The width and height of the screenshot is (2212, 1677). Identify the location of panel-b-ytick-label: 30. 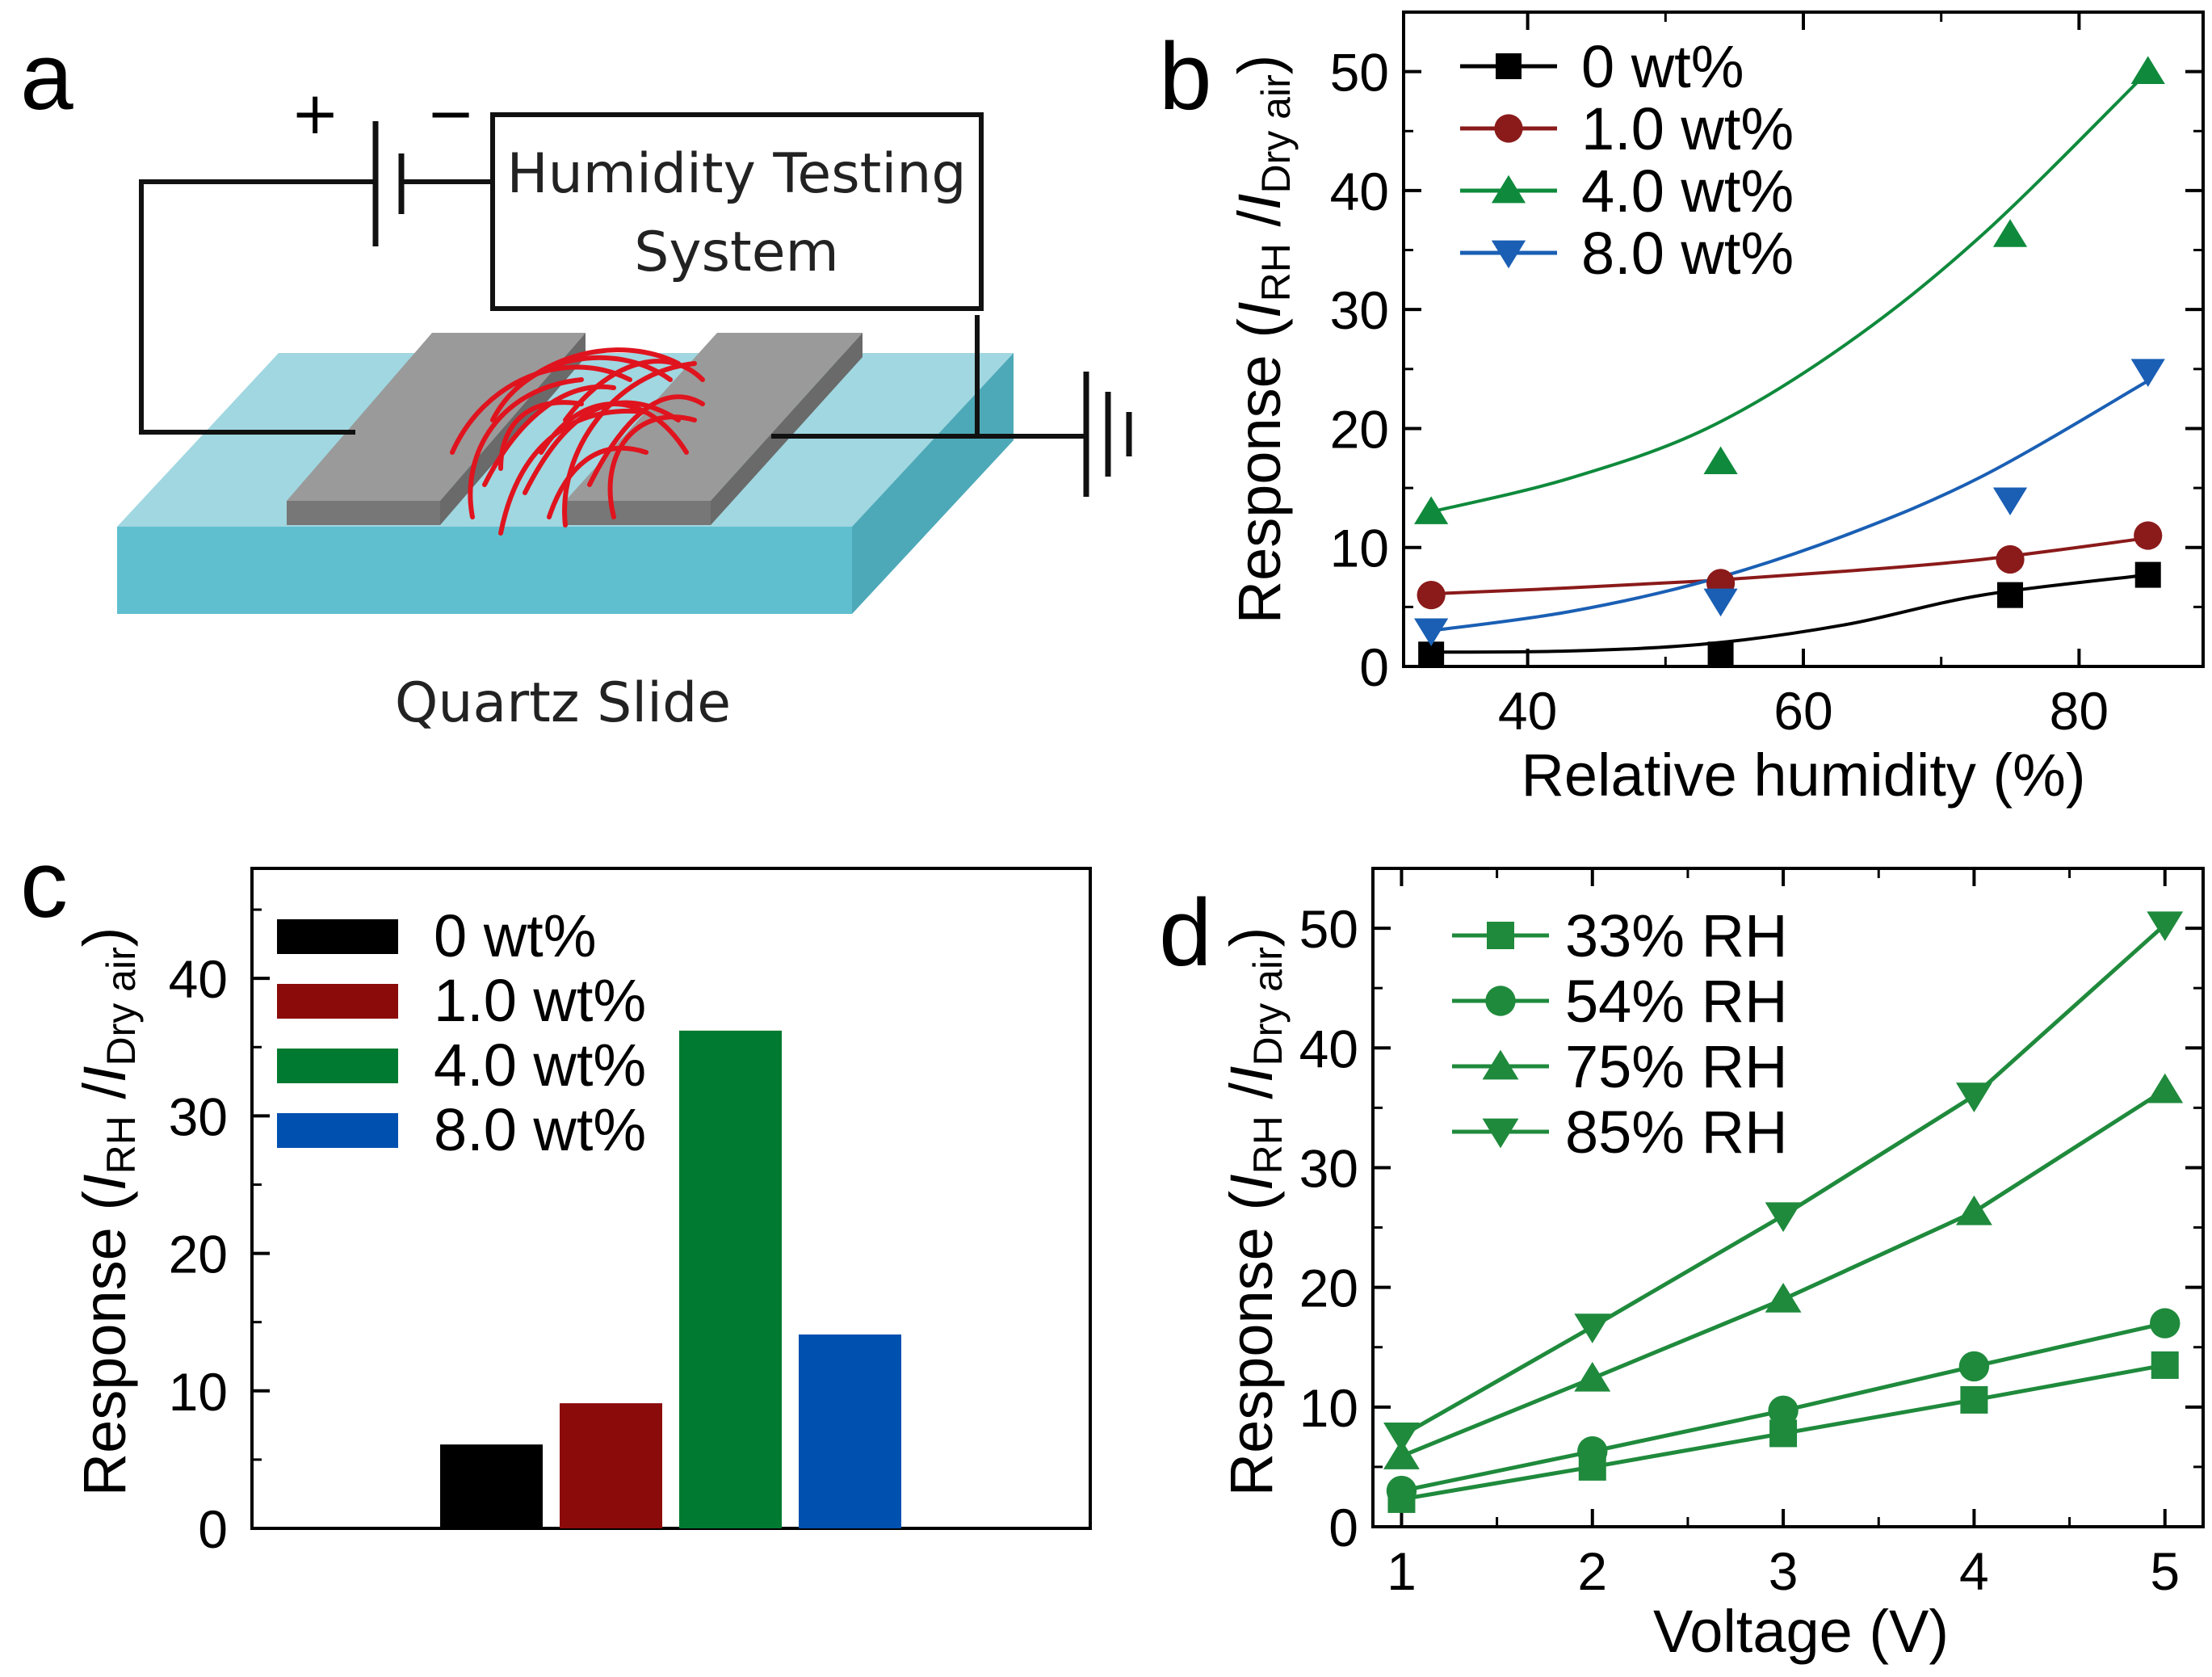
(1360, 310).